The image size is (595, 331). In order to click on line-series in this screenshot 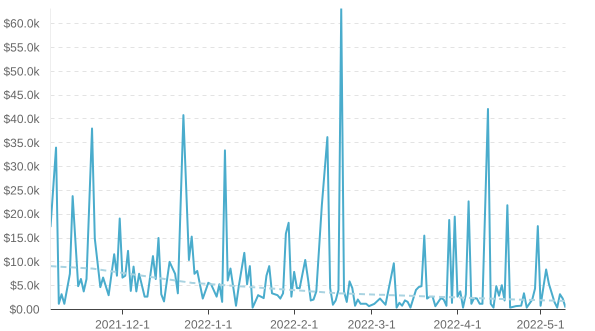, I will do `click(308, 283)`.